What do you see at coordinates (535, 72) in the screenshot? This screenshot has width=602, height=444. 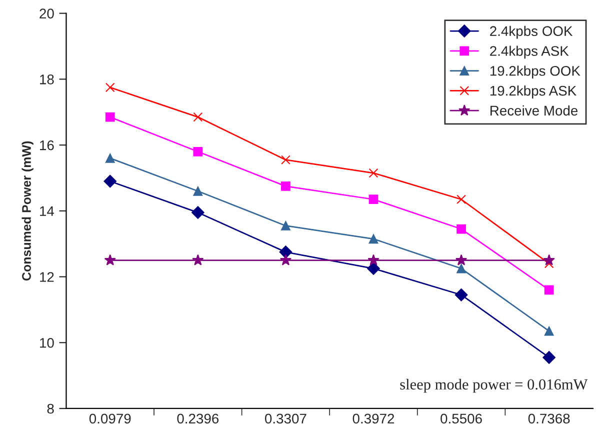 I see `legend-label: 19.2kbps OOK` at bounding box center [535, 72].